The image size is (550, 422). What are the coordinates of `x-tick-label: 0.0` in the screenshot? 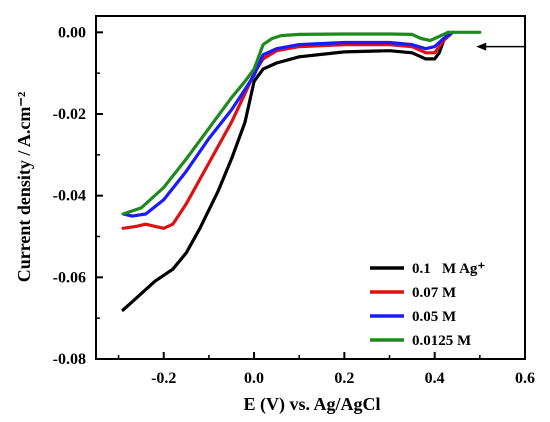 It's located at (254, 378).